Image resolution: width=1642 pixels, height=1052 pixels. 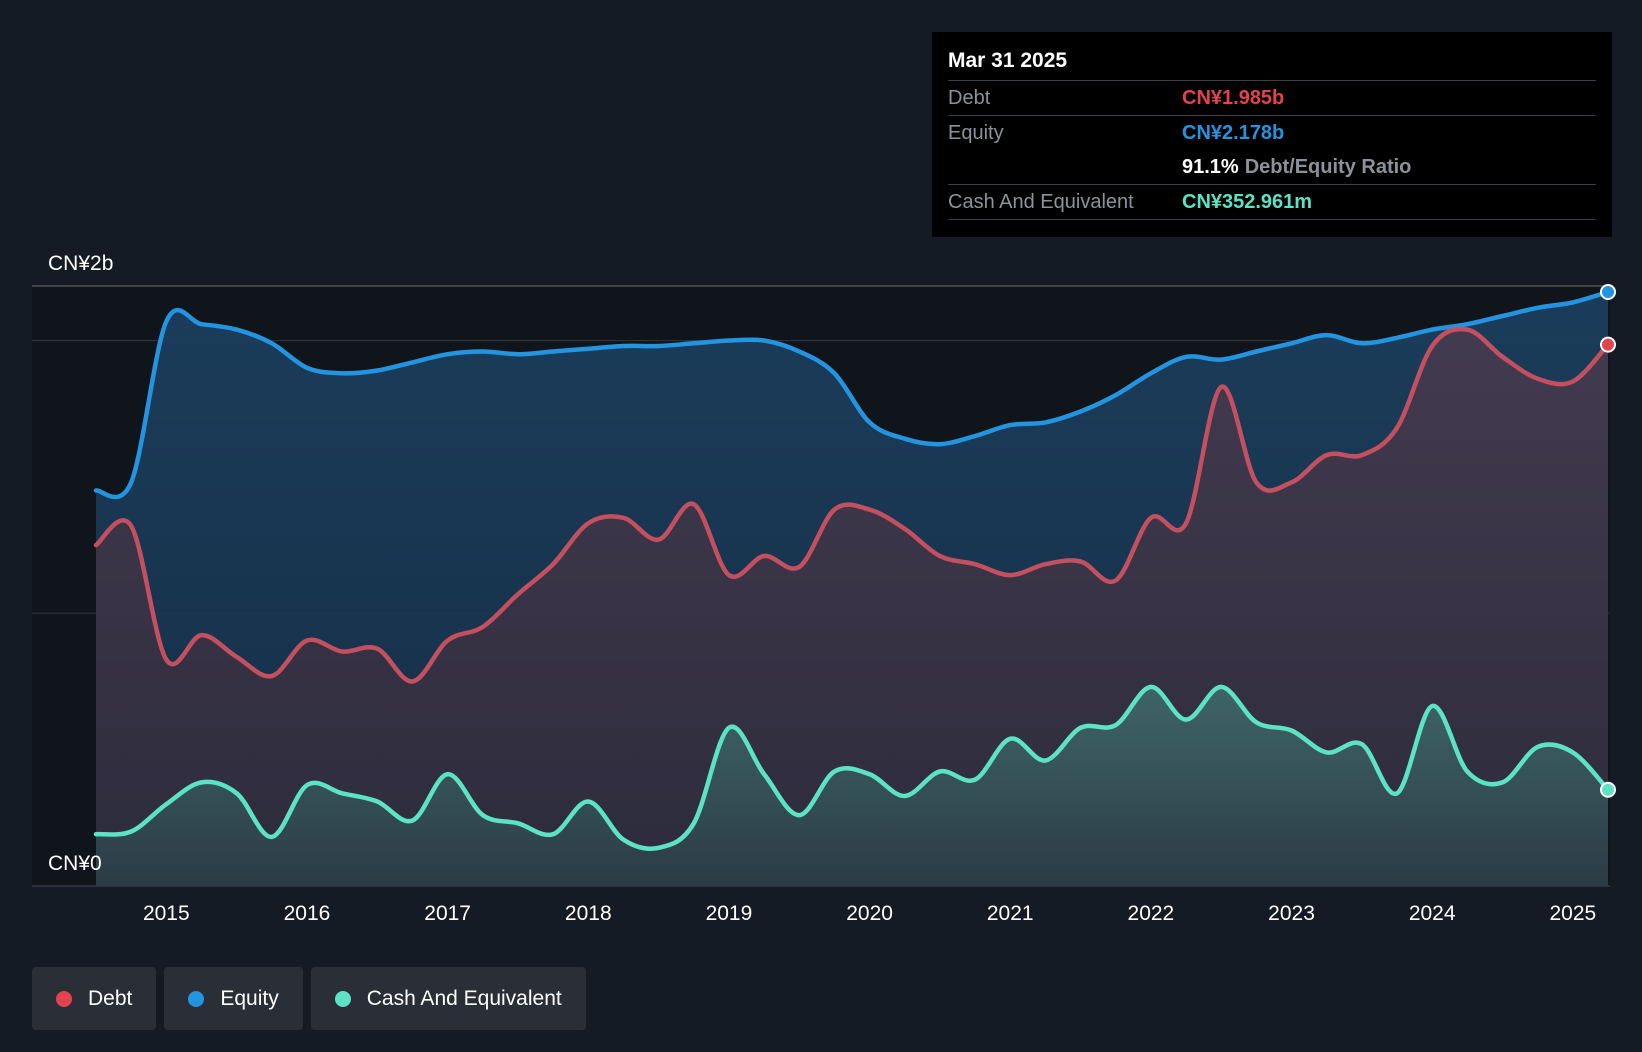 What do you see at coordinates (1010, 913) in the screenshot?
I see `x-tick-2021: 2021` at bounding box center [1010, 913].